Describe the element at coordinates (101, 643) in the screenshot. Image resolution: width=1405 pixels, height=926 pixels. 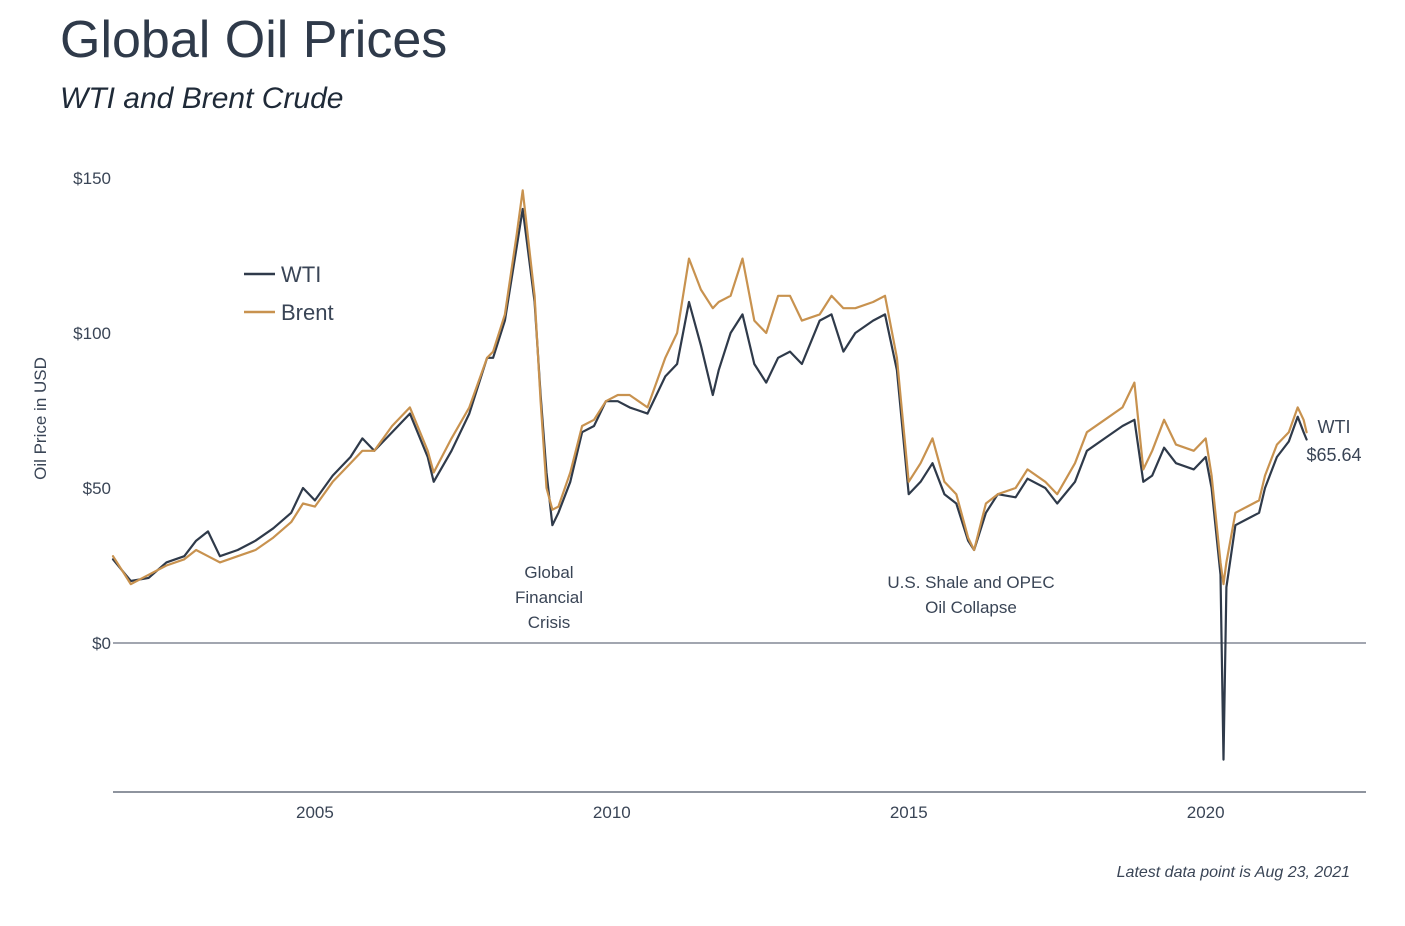
I see `y-tick-label: $0` at that location.